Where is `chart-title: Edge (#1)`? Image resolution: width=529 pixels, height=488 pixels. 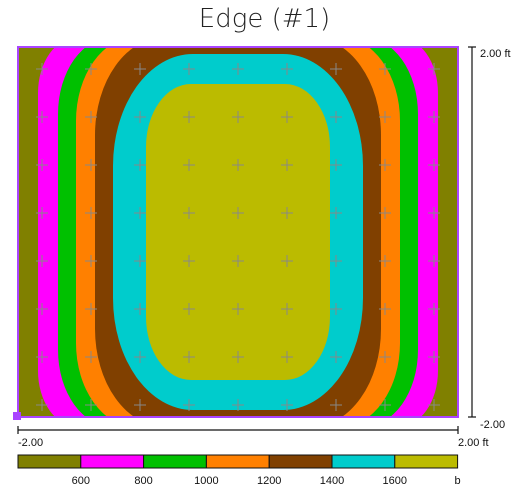 chart-title: Edge (#1) is located at coordinates (264, 19).